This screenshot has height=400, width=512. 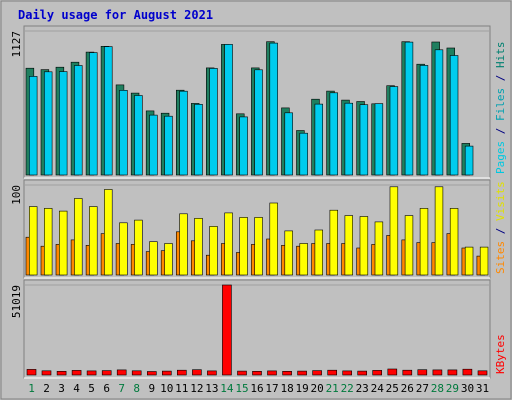 What do you see at coordinates (136, 388) in the screenshot?
I see `day-label-8: 8` at bounding box center [136, 388].